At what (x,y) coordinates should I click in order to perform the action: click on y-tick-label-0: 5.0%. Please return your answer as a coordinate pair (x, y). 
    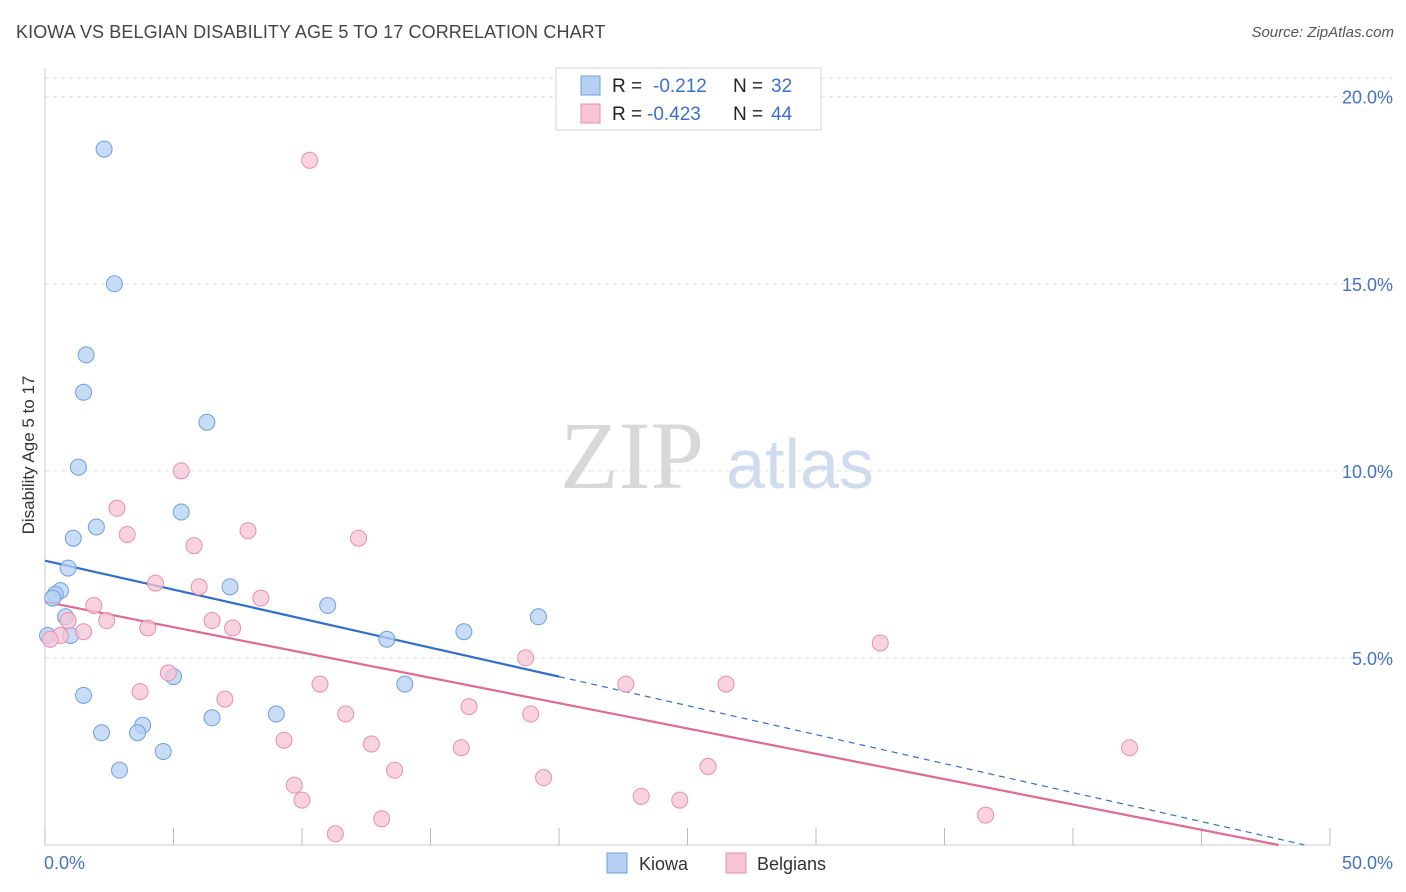
    Looking at the image, I should click on (1372, 659).